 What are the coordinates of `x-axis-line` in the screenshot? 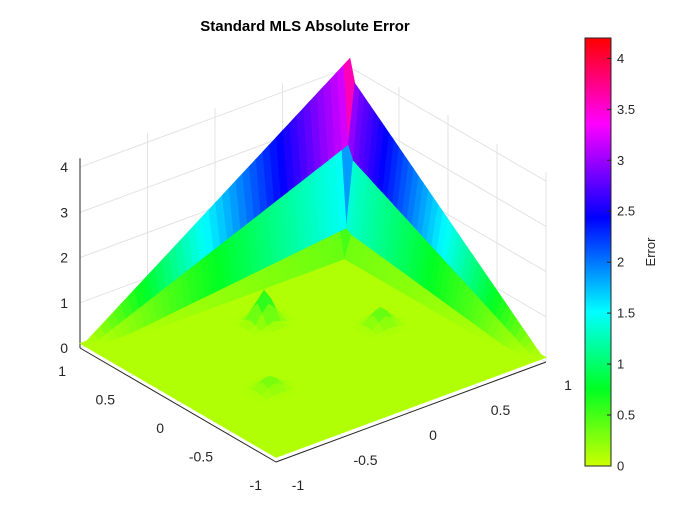 It's located at (411, 412).